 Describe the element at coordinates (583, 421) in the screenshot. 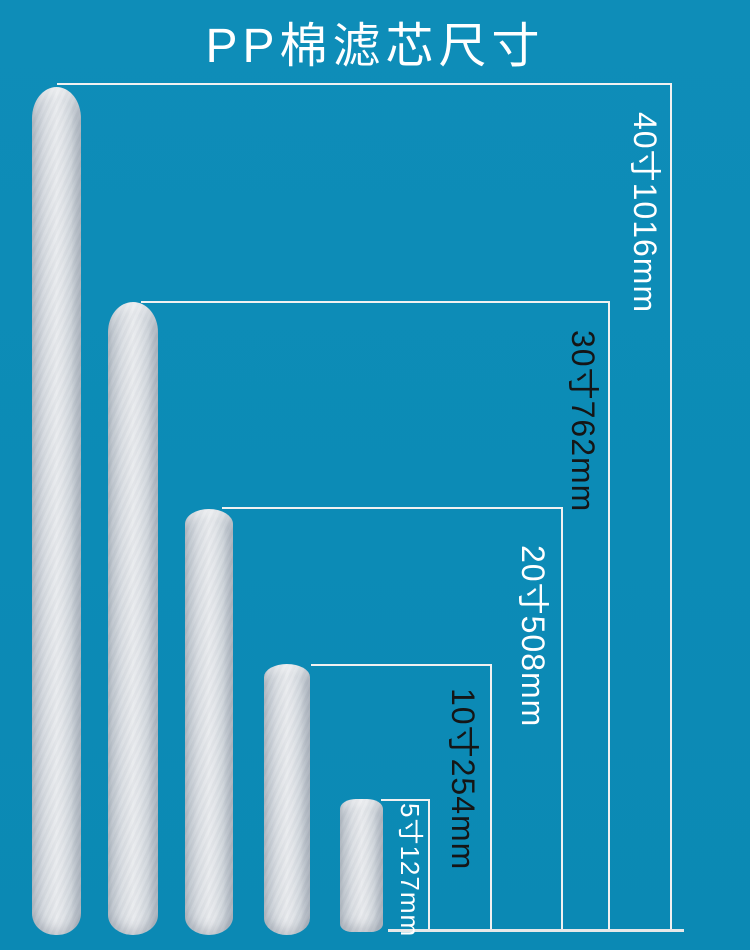

I see `dimension-label-30in: 30寸762mm` at that location.